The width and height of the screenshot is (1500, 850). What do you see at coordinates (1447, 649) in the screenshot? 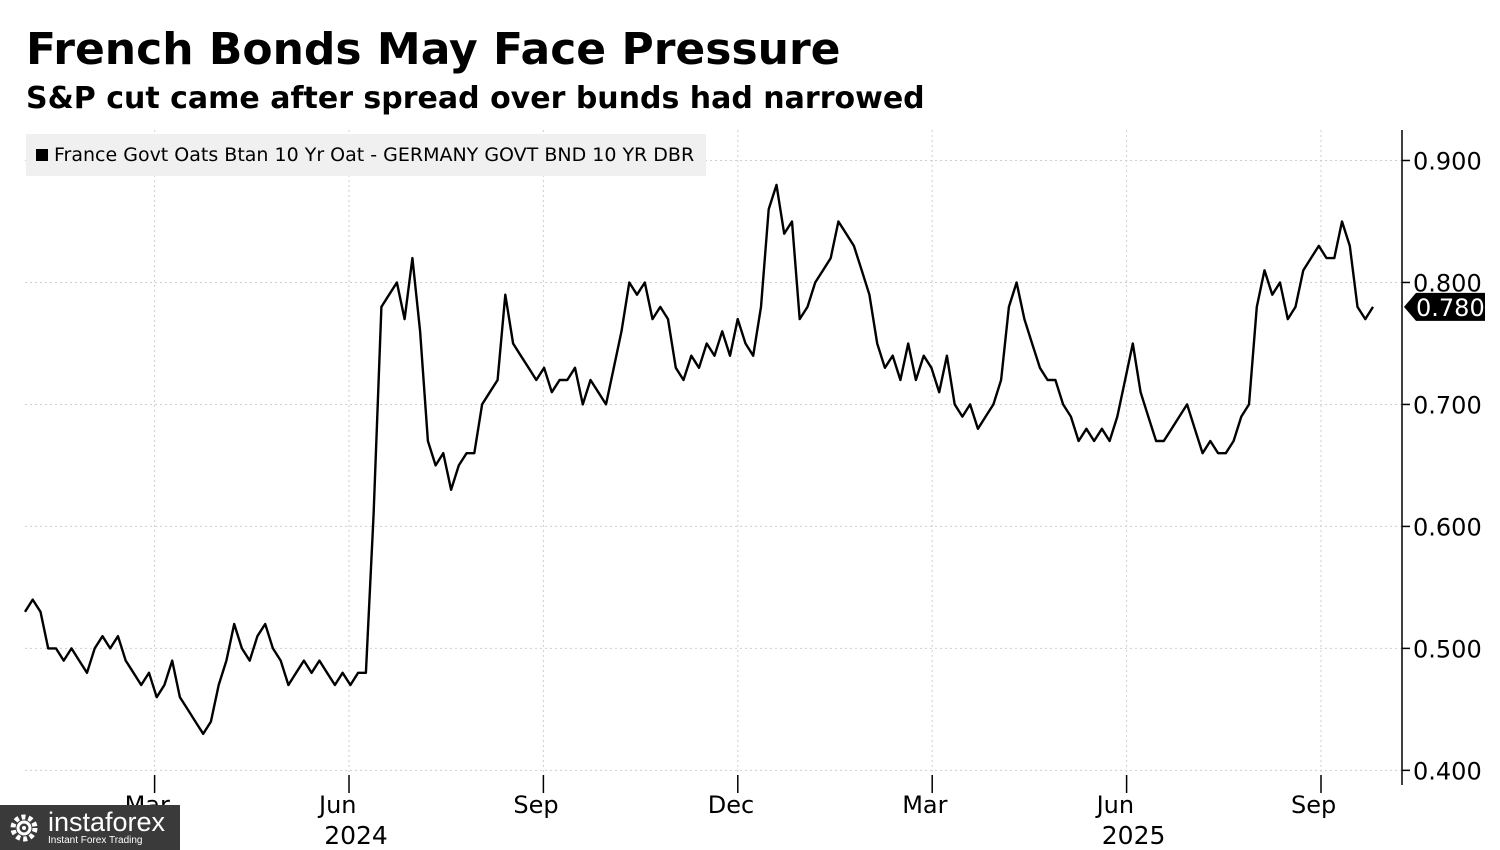
I see `y-tick-label: 0.500` at bounding box center [1447, 649].